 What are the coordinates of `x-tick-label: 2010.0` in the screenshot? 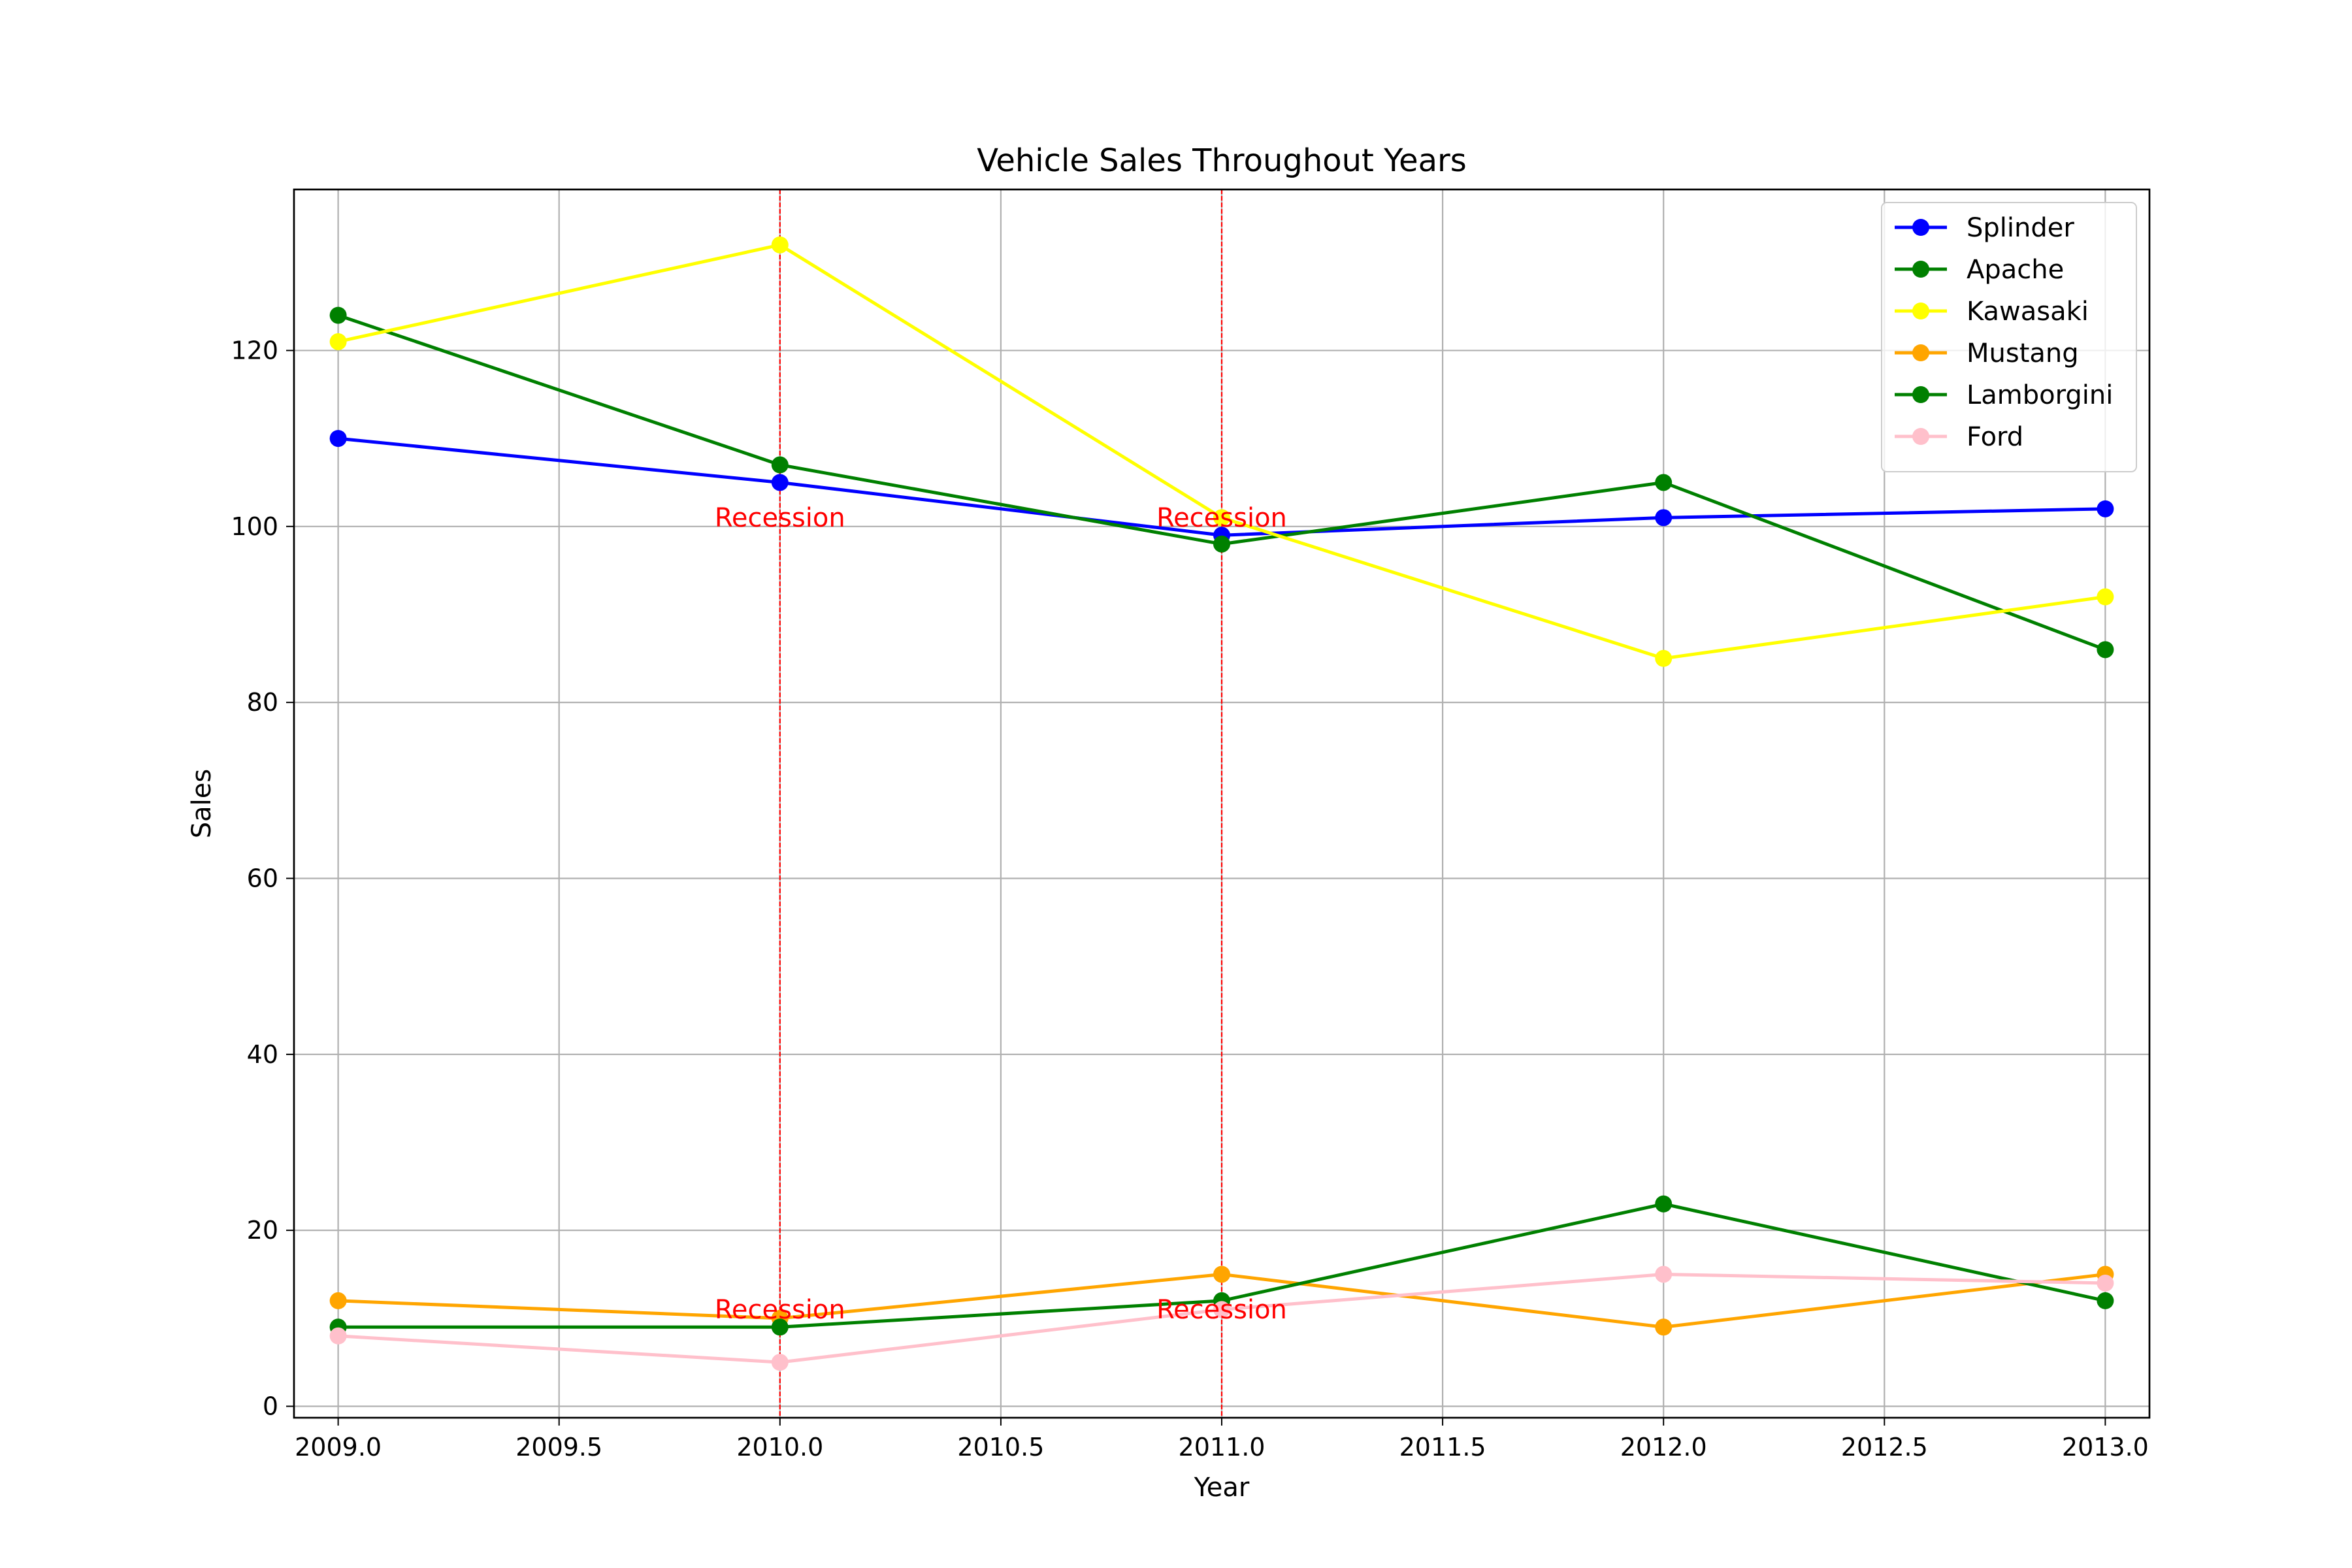 It's located at (779, 1447).